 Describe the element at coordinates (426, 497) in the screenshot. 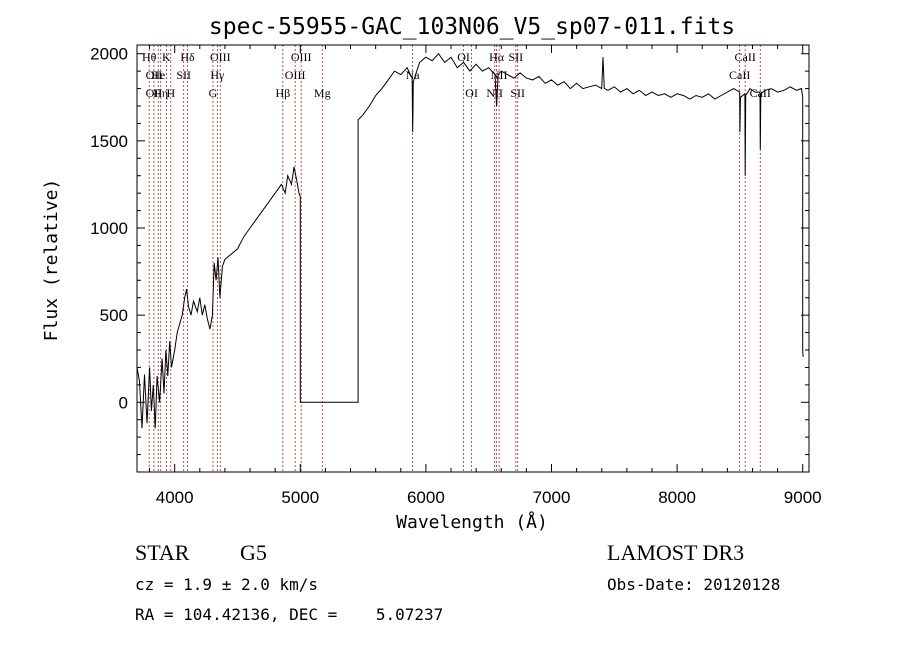

I see `x-tick-label: 6000` at that location.